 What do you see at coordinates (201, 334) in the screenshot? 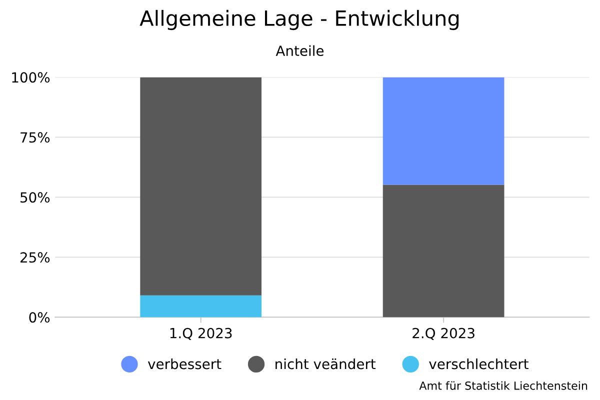
I see `x-tick-label: 1.Q 2023` at bounding box center [201, 334].